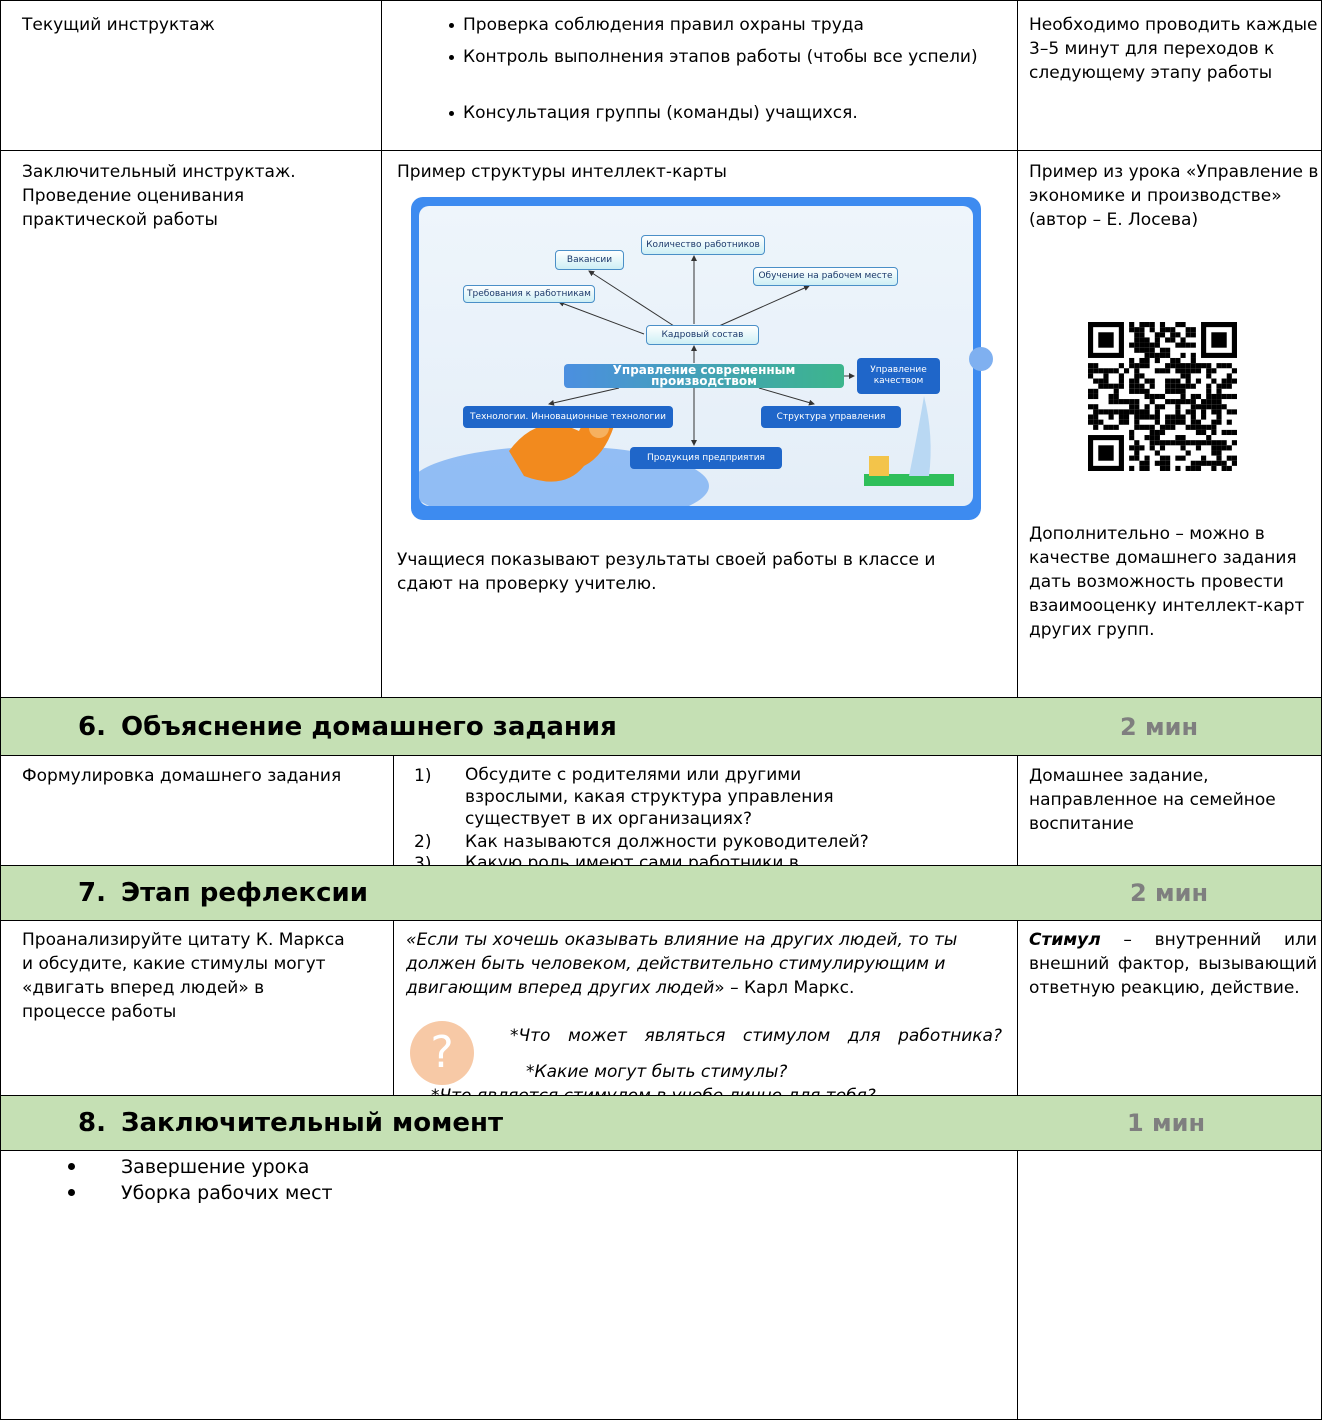 The image size is (1322, 1420). Describe the element at coordinates (1162, 396) in the screenshot. I see `qr-code` at that location.